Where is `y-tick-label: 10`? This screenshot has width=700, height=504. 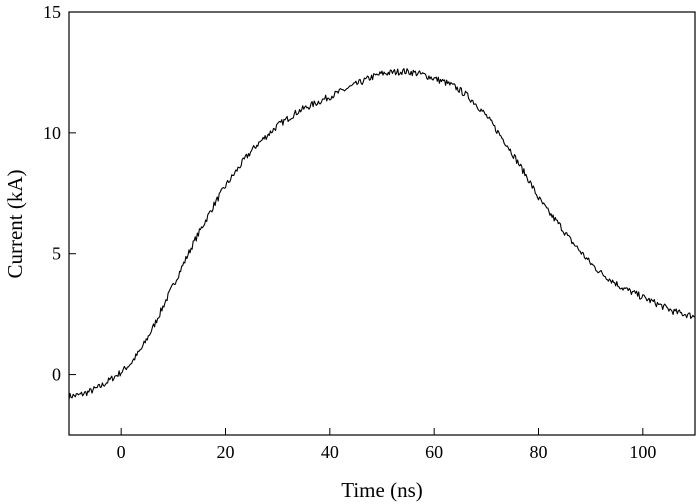 y-tick-label: 10 is located at coordinates (52, 133).